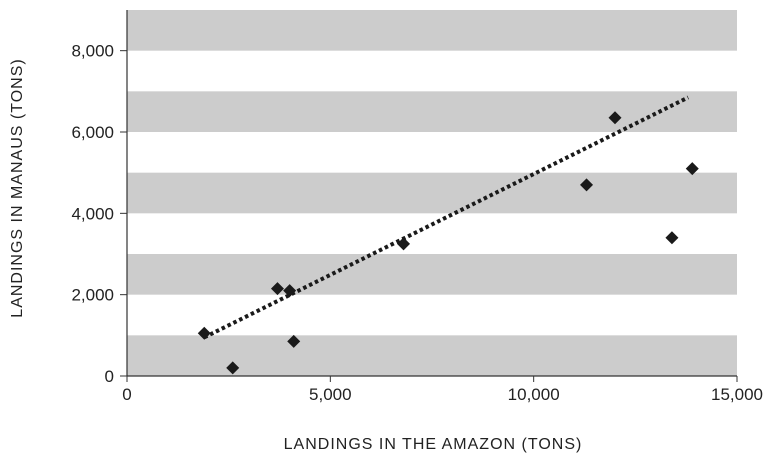  I want to click on y-axis-title: LANDINGS IN MANAUS (TONS), so click(17, 187).